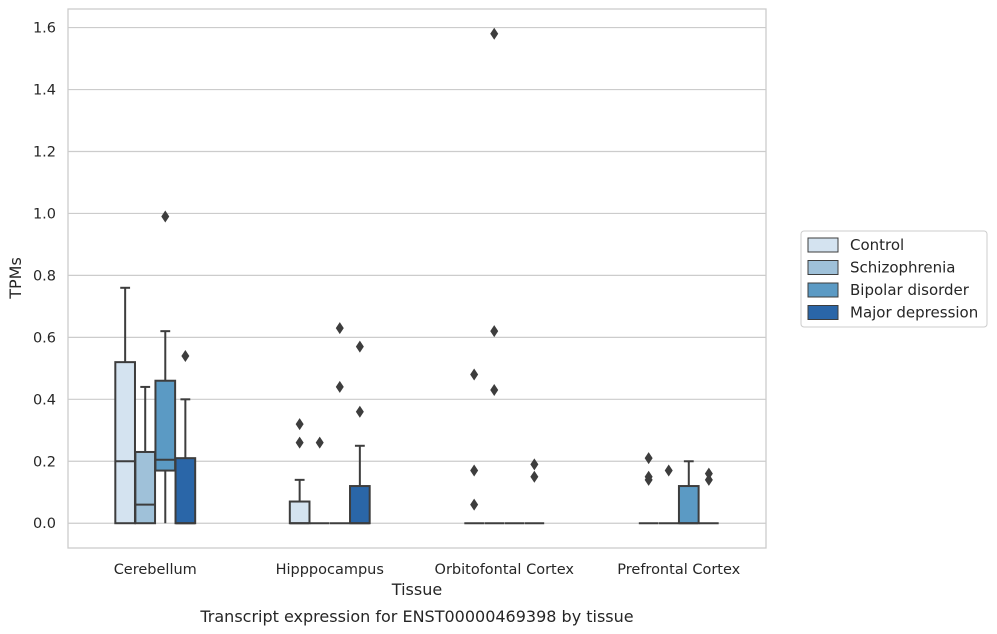 The height and width of the screenshot is (634, 997). I want to click on legend-frame, so click(894, 279).